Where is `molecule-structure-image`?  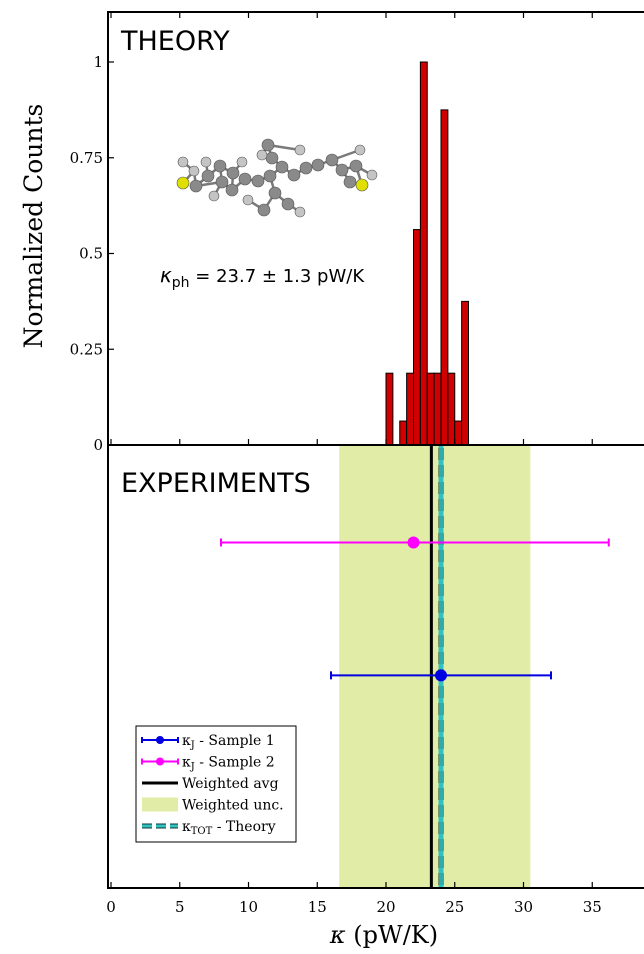
molecule-structure-image is located at coordinates (277, 178).